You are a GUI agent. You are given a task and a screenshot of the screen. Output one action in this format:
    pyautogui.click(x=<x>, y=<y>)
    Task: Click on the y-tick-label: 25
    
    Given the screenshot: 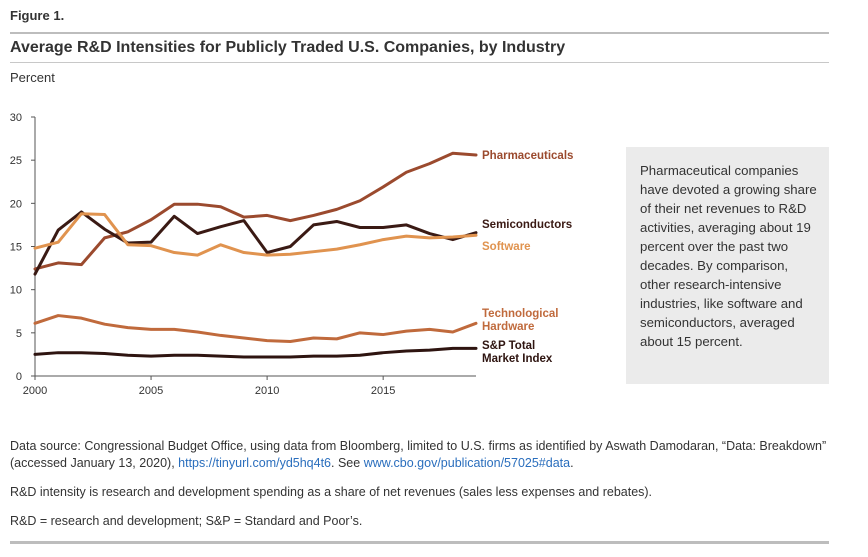 What is the action you would take?
    pyautogui.click(x=16, y=161)
    